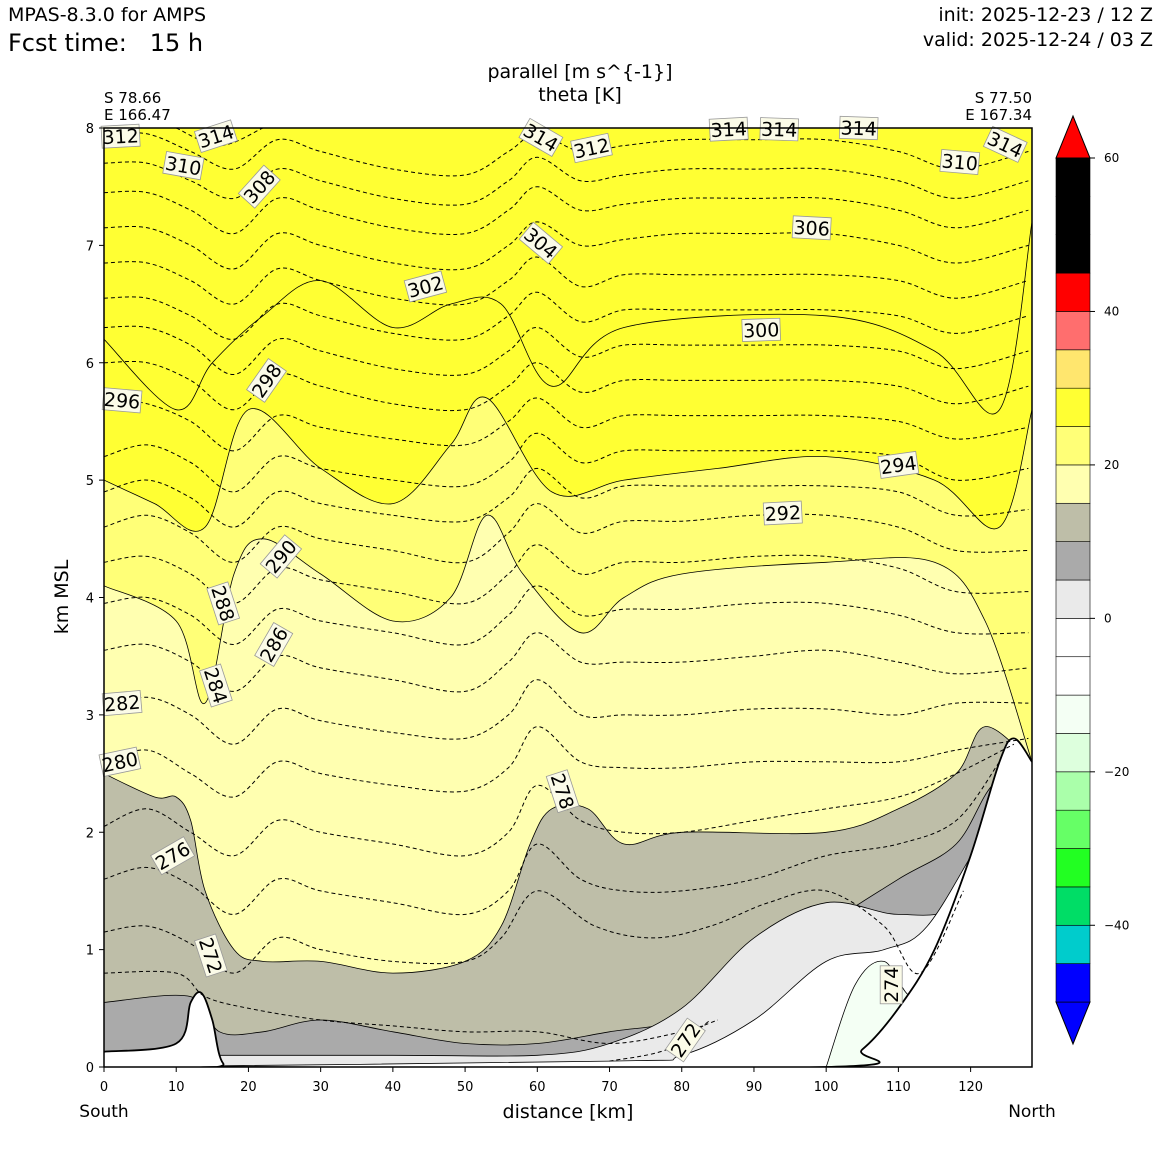  I want to click on theta-label-13: 296, so click(122, 400).